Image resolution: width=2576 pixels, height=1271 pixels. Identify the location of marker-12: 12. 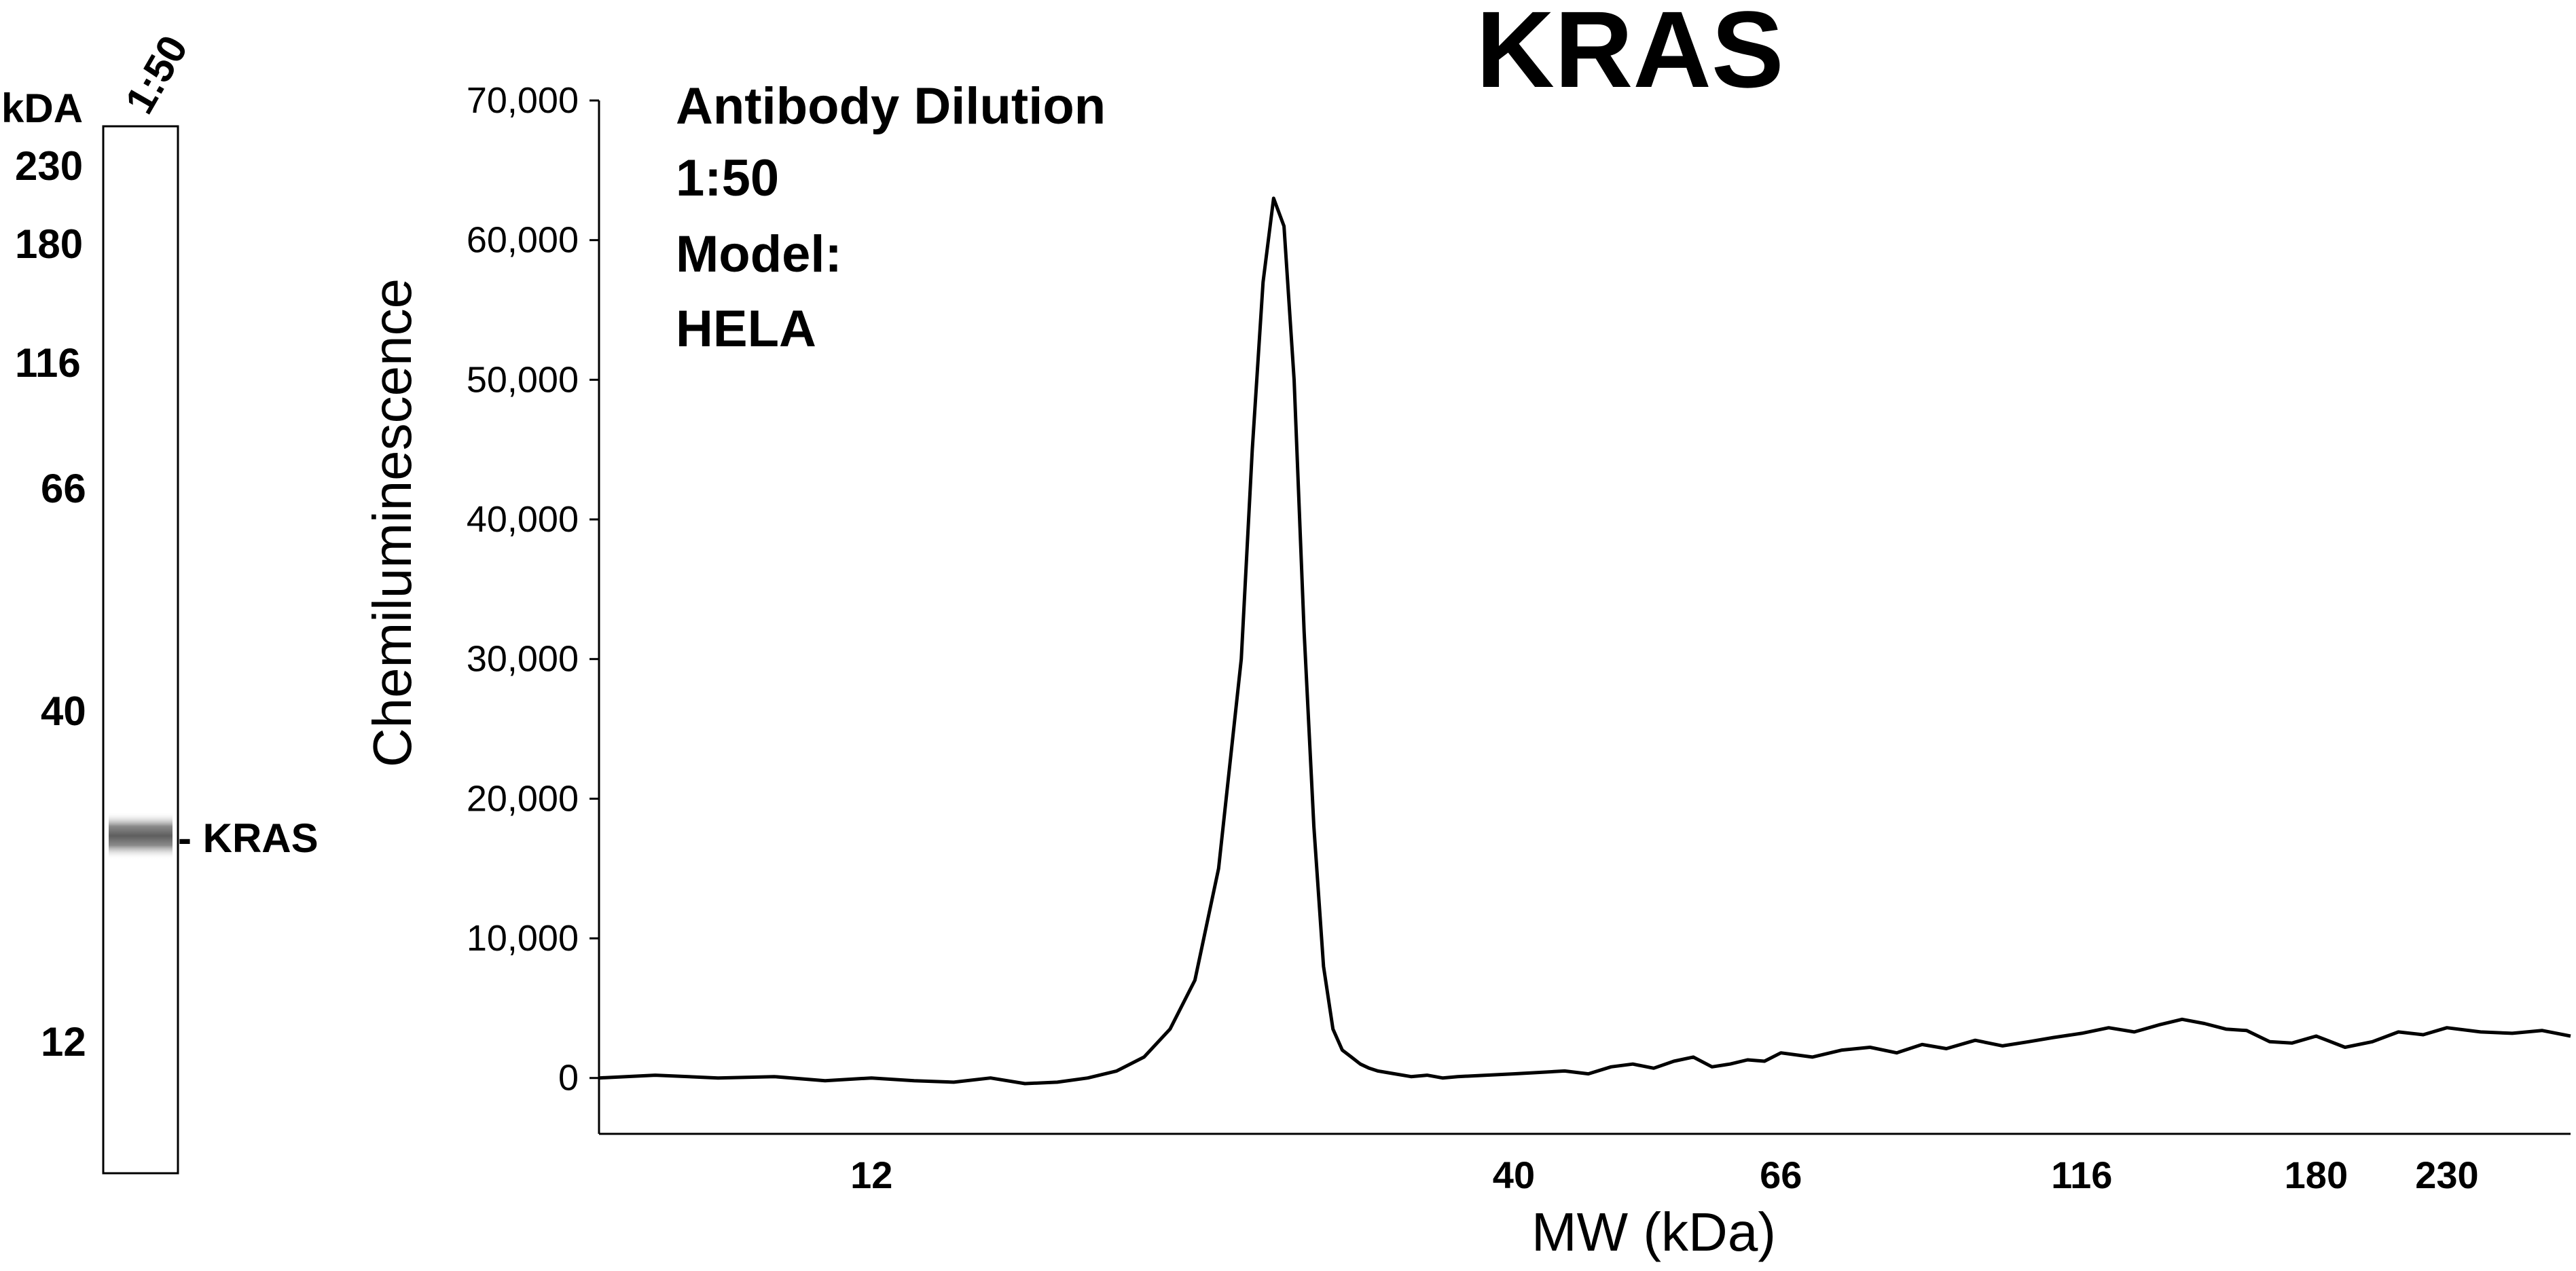
(63, 1042).